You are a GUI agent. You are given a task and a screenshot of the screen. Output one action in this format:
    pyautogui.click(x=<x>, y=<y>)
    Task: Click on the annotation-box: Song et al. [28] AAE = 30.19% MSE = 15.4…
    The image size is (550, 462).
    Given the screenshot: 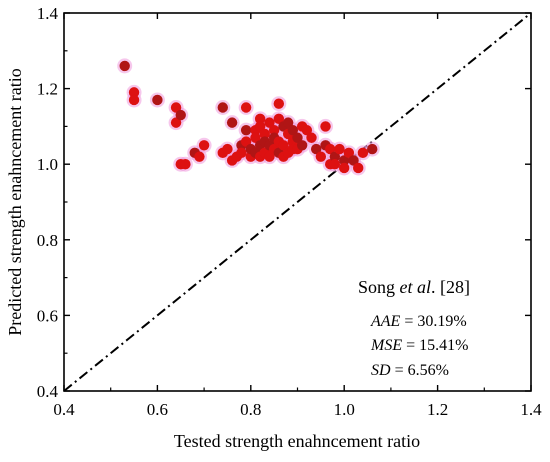 What is the action you would take?
    pyautogui.click(x=414, y=328)
    